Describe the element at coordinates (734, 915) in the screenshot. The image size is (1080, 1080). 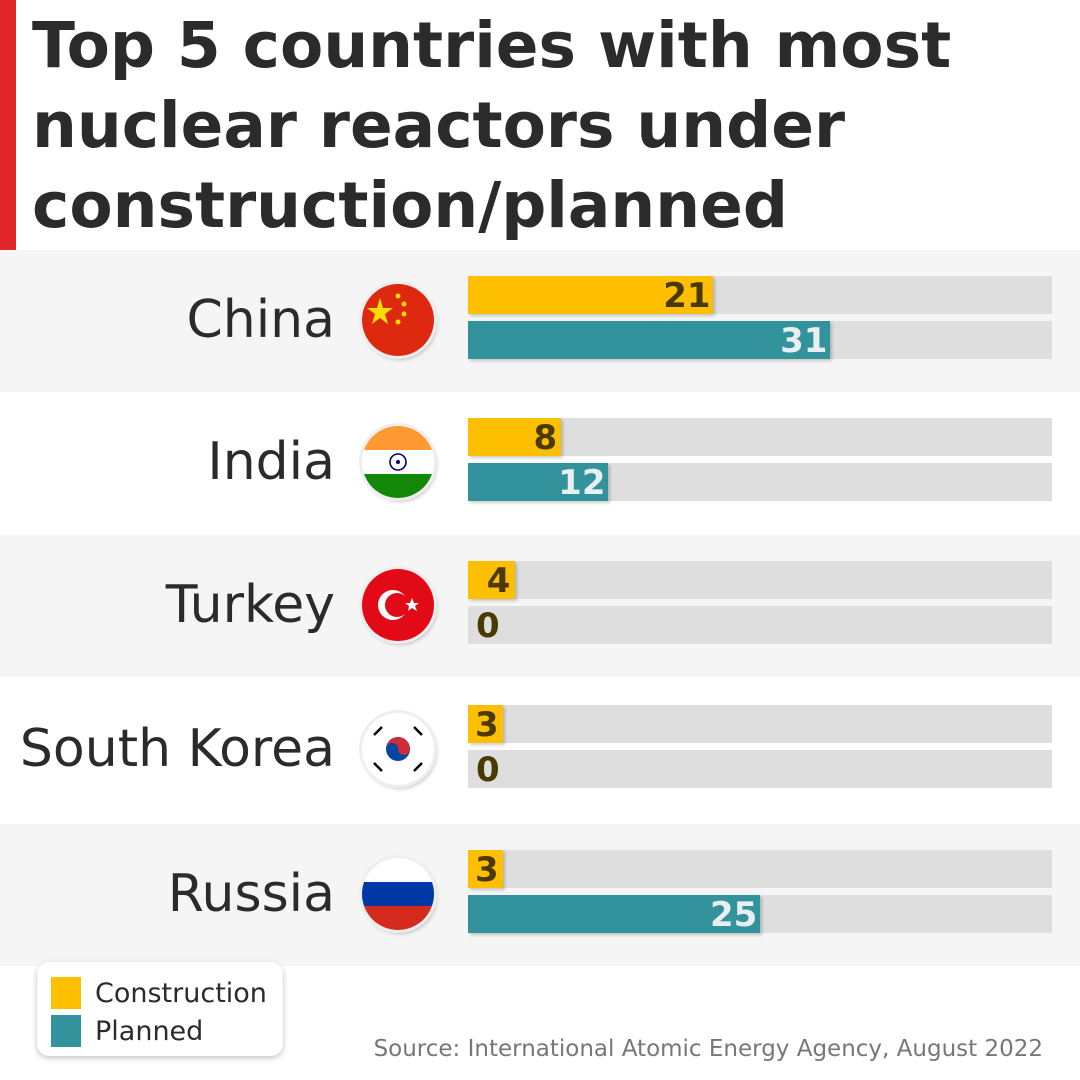
I see `data-label: 25` at that location.